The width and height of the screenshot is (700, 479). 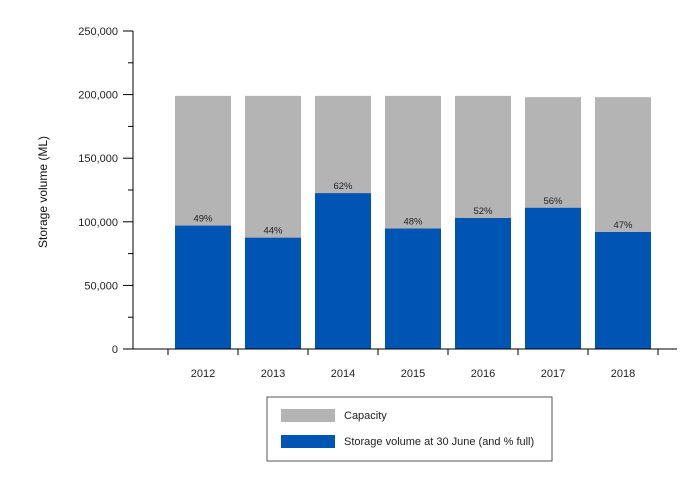 I want to click on data-label-2014: 62%, so click(x=343, y=186).